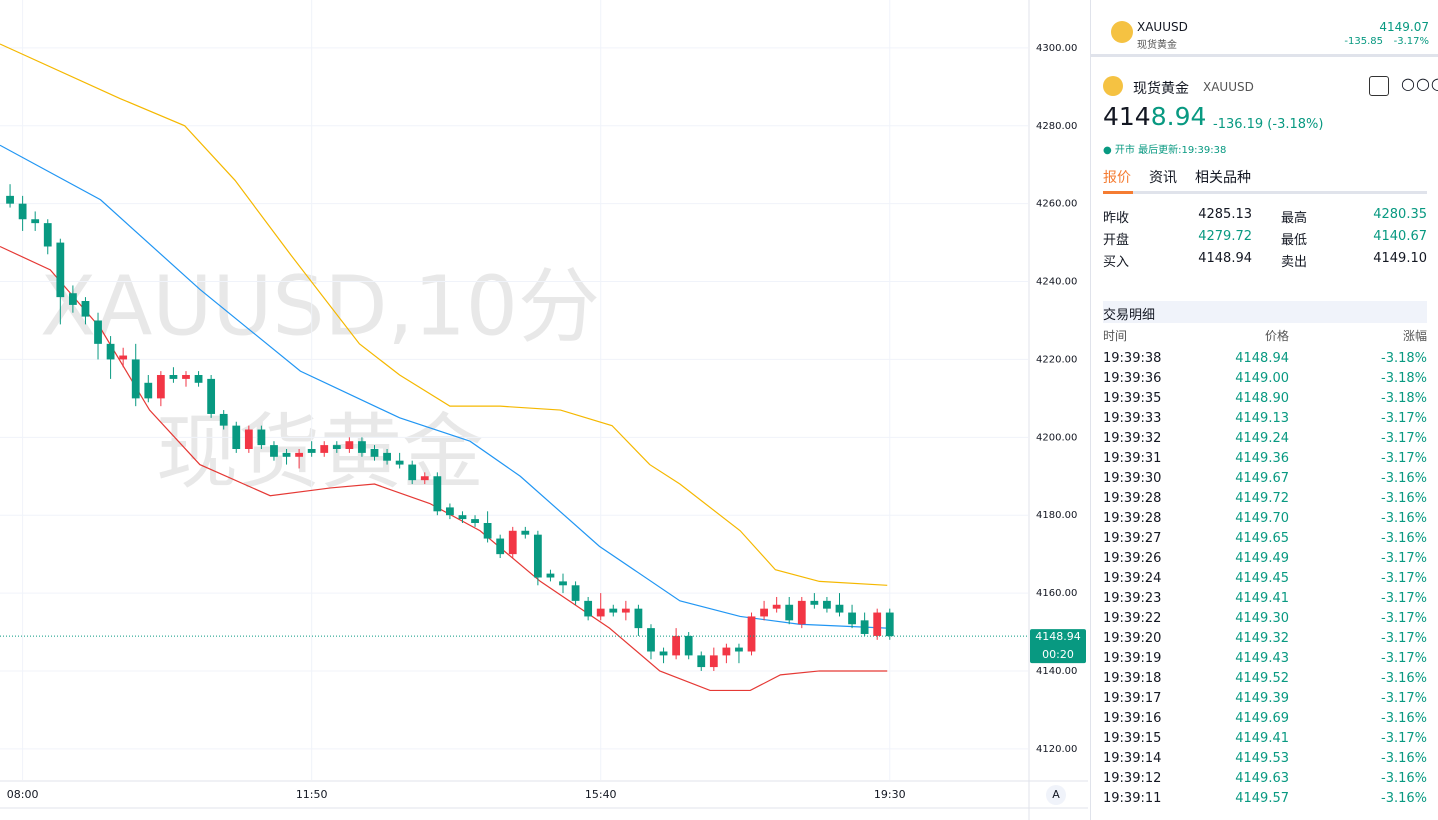 The width and height of the screenshot is (1438, 820). What do you see at coordinates (1132, 478) in the screenshot?
I see `trade-time: 19:39:30` at bounding box center [1132, 478].